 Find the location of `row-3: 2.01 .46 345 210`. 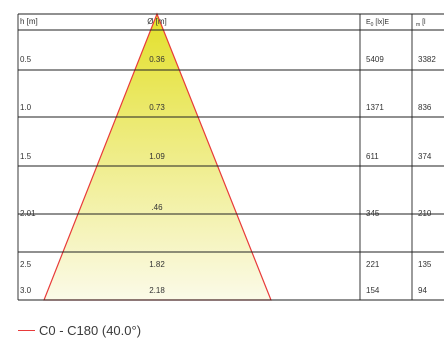

row-3: 2.01 .46 345 210 is located at coordinates (226, 210).